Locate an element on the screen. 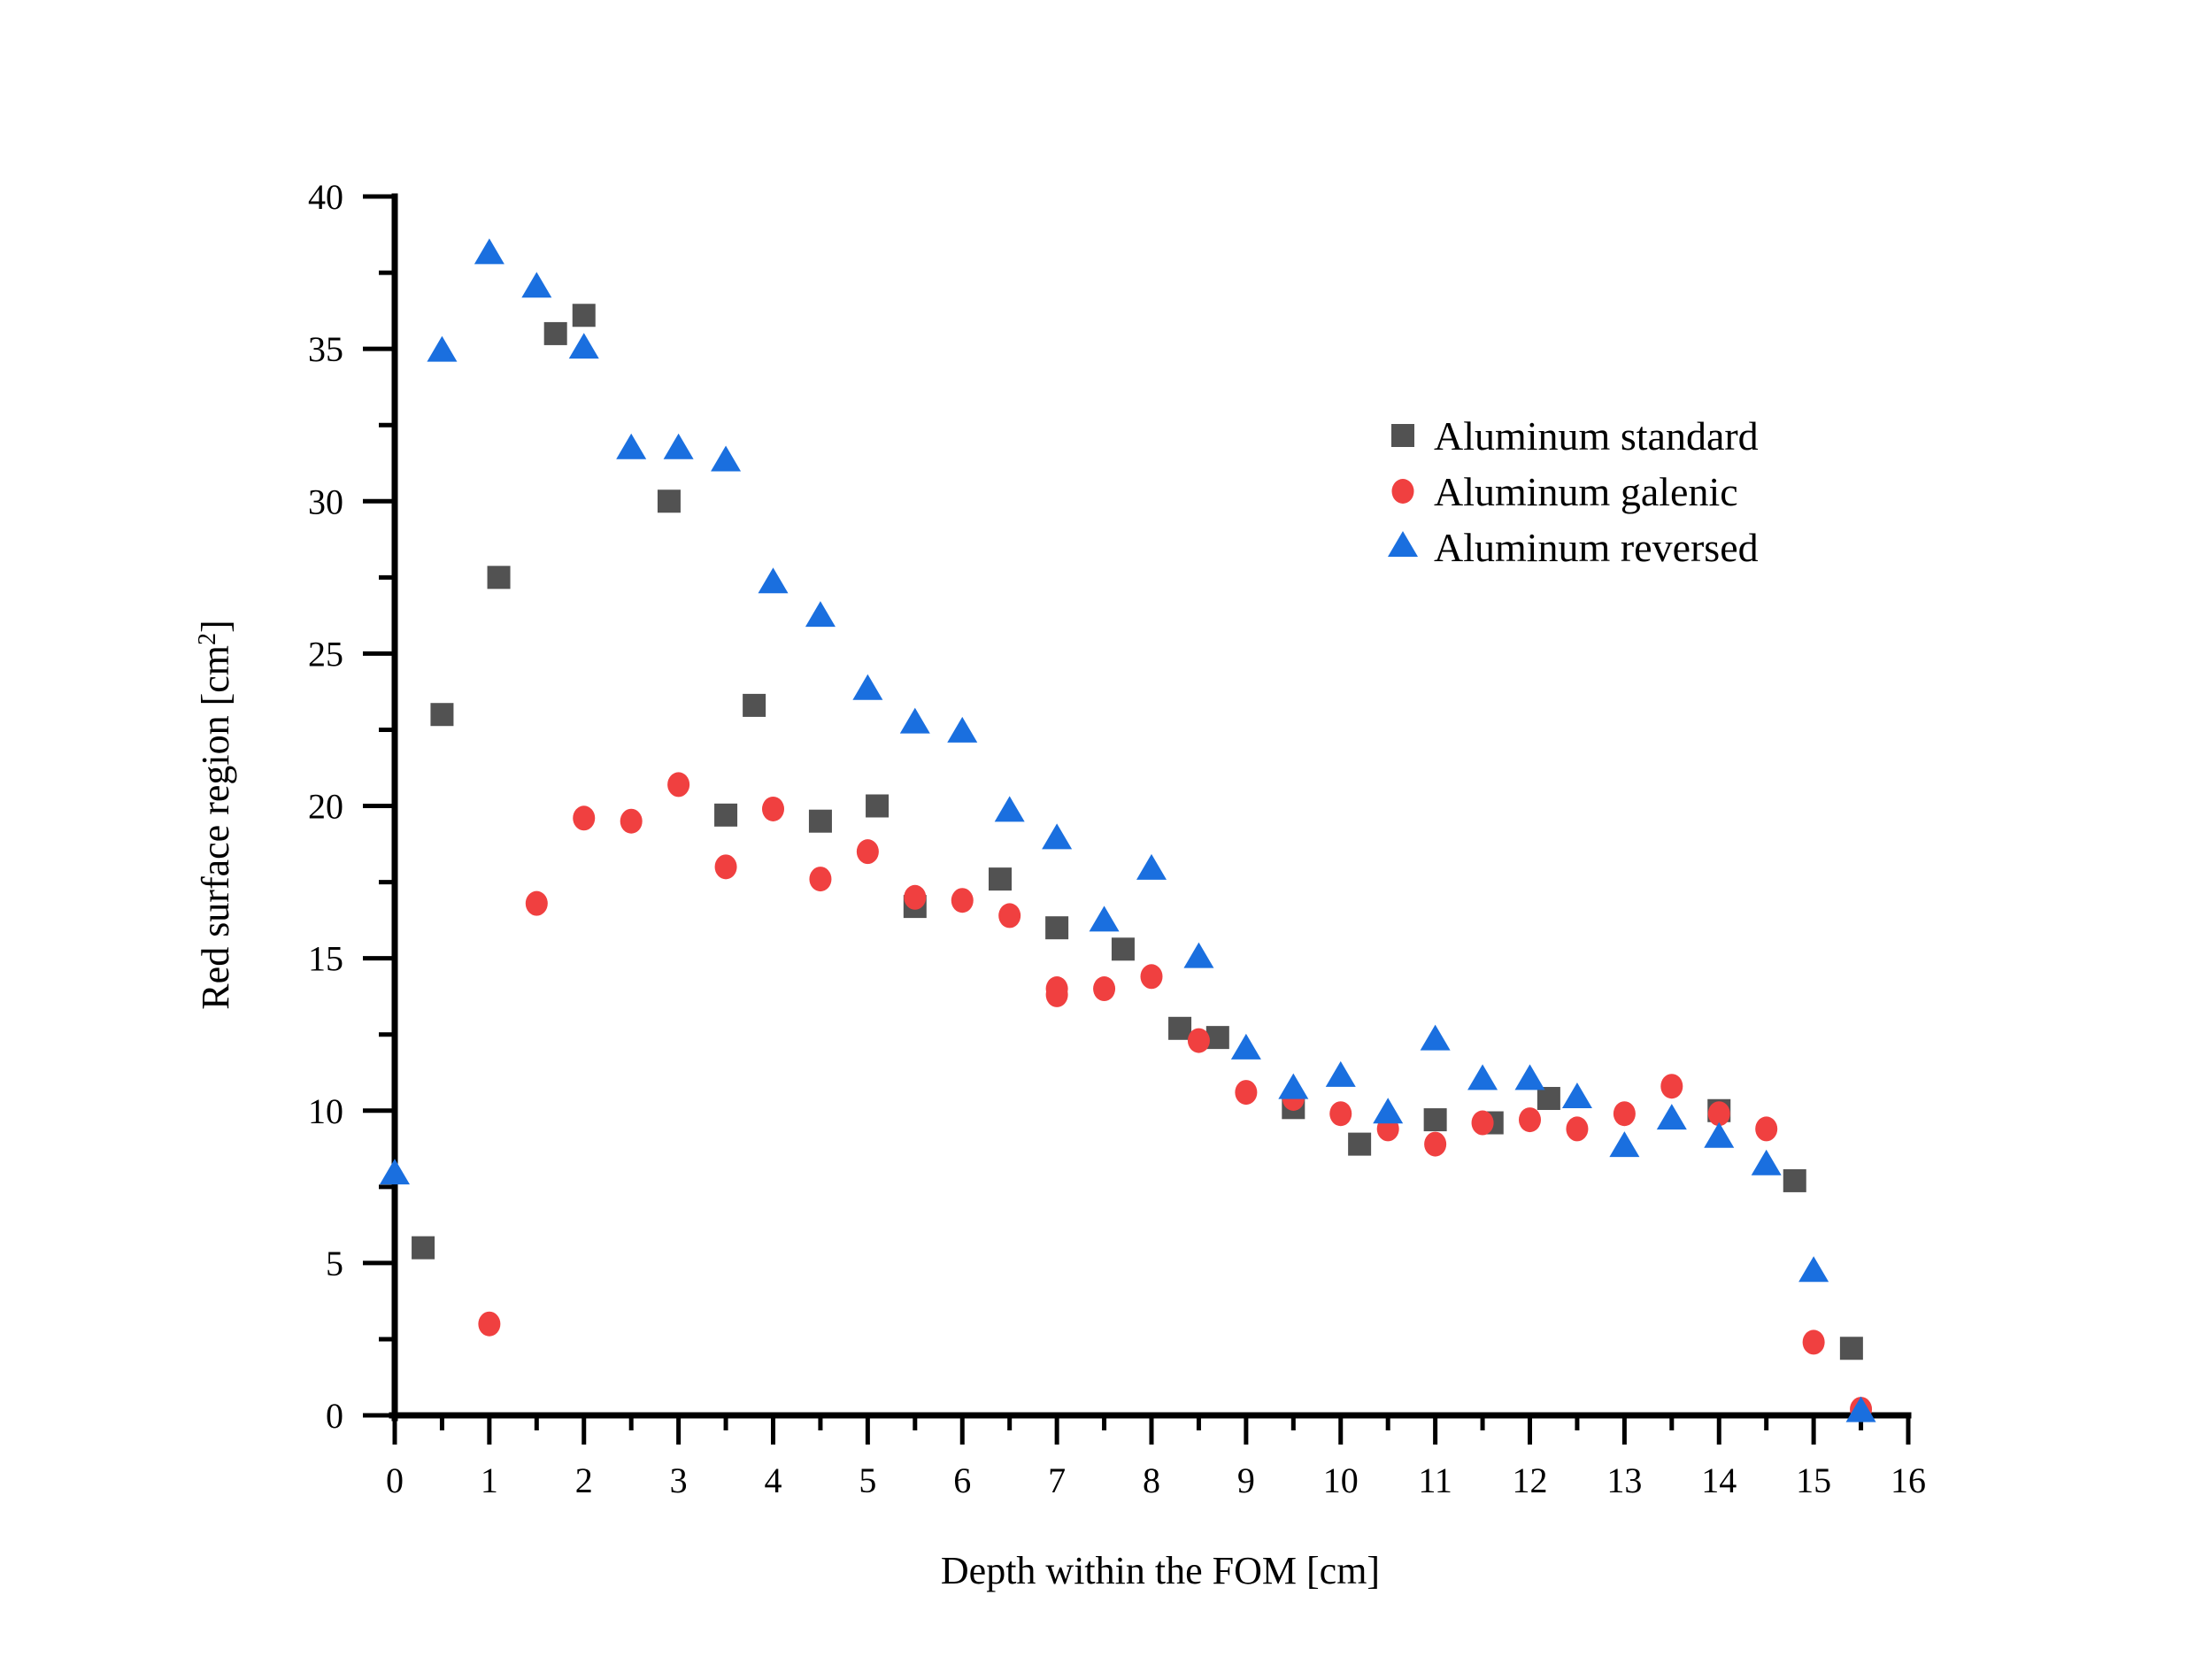 The width and height of the screenshot is (2195, 1680). x-tick-label: 1 is located at coordinates (489, 1480).